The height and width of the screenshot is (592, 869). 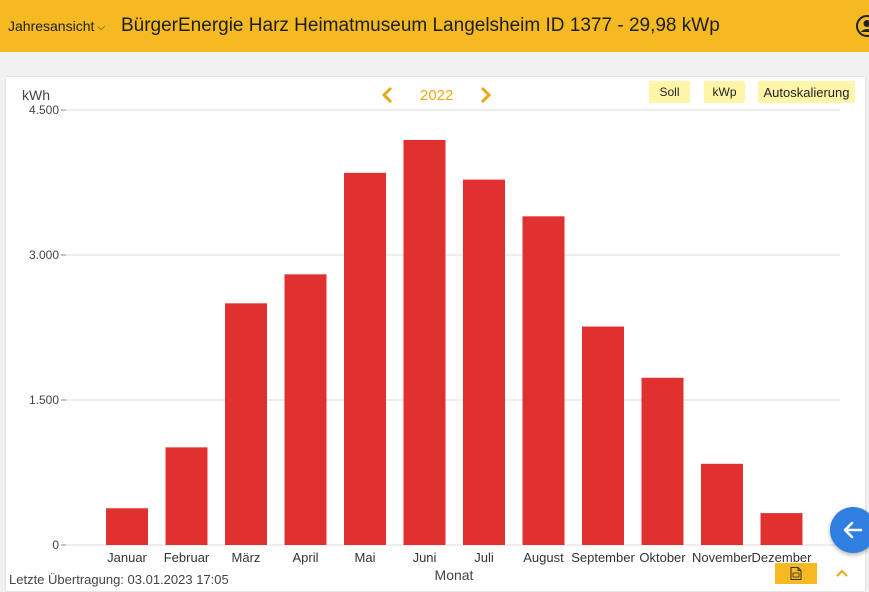 I want to click on x-tick-label: November, so click(x=722, y=557).